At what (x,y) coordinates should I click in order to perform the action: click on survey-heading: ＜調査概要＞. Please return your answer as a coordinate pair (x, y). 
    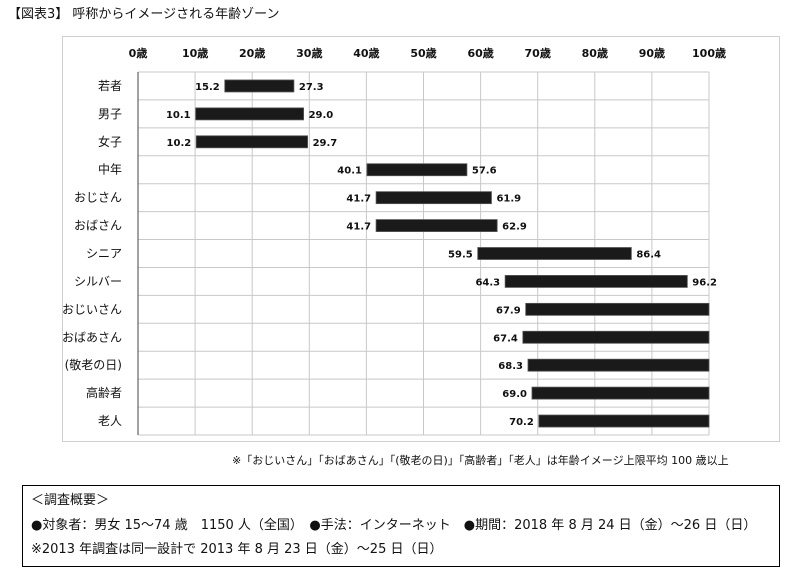
    Looking at the image, I should click on (70, 500).